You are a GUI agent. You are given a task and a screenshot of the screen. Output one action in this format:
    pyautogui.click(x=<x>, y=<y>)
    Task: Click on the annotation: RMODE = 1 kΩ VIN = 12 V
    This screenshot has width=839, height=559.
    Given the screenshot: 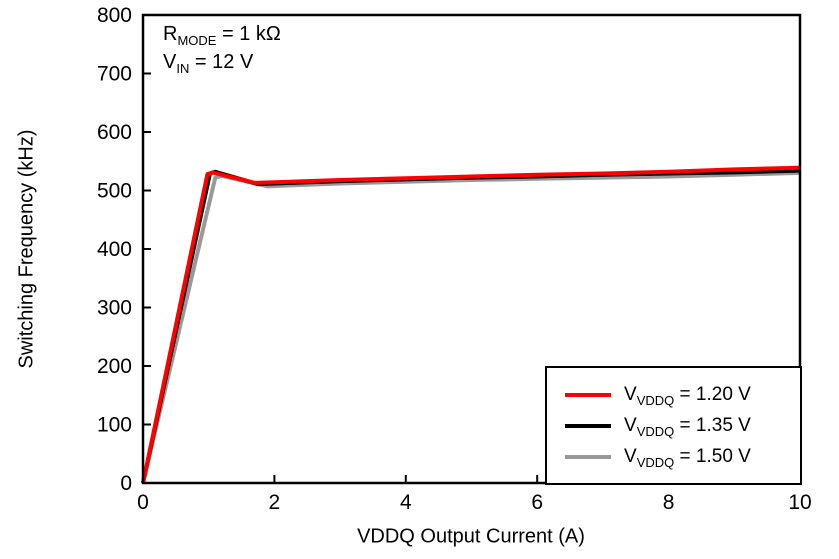 What is the action you would take?
    pyautogui.click(x=222, y=48)
    